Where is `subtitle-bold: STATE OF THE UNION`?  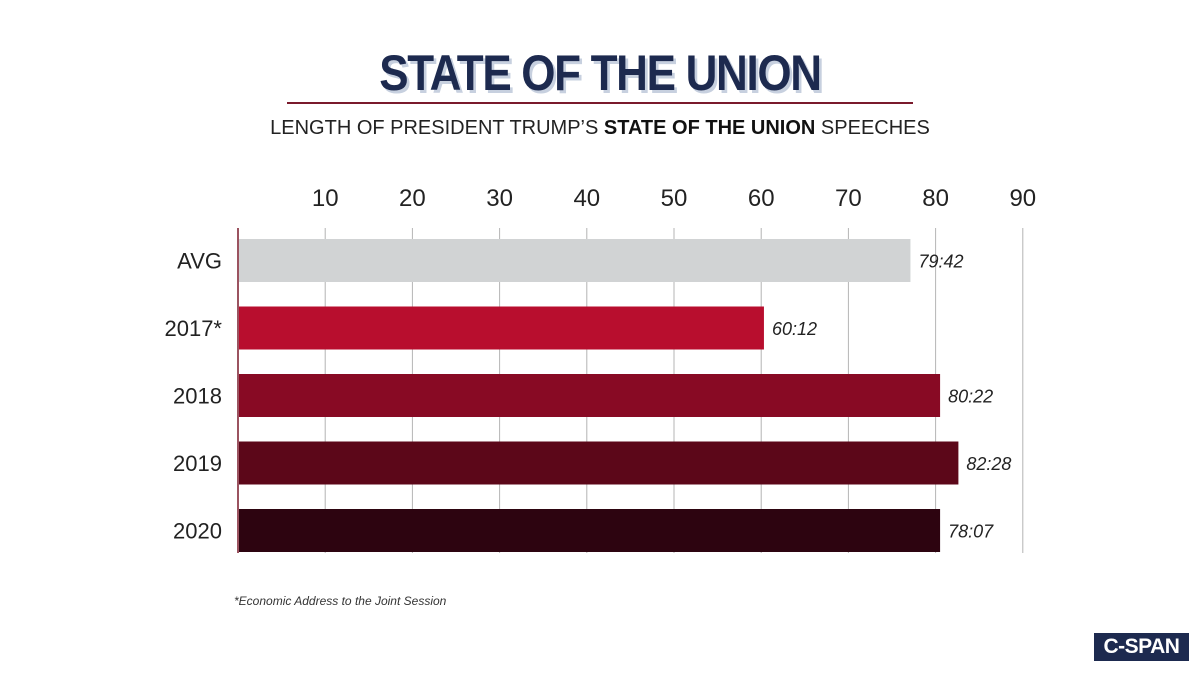 subtitle-bold: STATE OF THE UNION is located at coordinates (709, 128).